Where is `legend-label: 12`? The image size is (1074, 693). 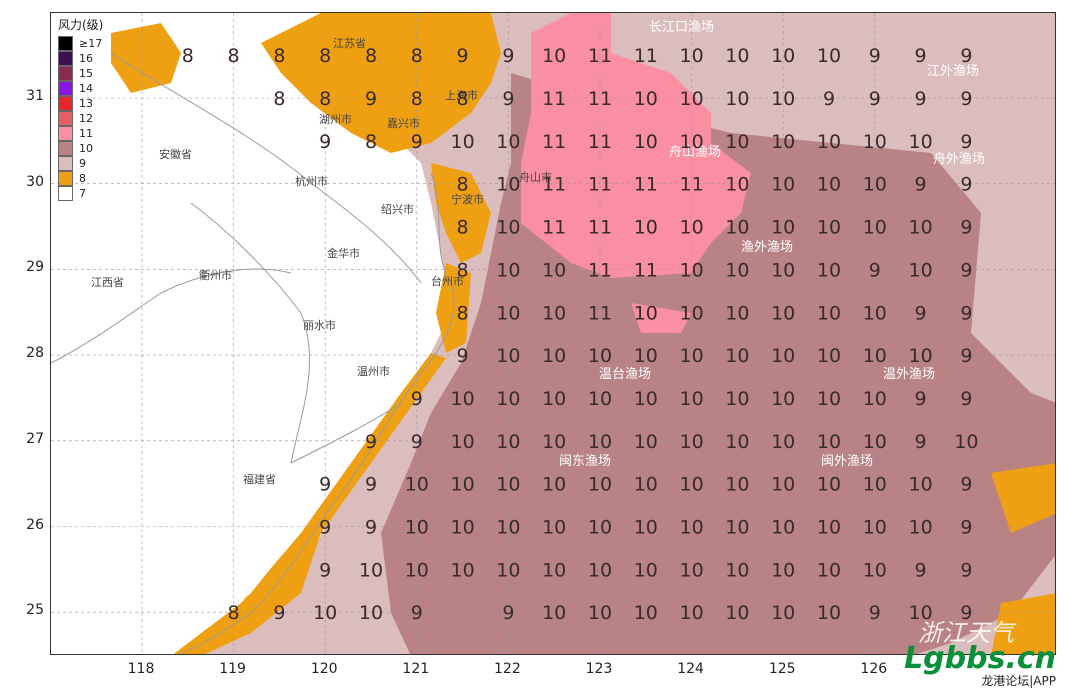 legend-label: 12 is located at coordinates (86, 118).